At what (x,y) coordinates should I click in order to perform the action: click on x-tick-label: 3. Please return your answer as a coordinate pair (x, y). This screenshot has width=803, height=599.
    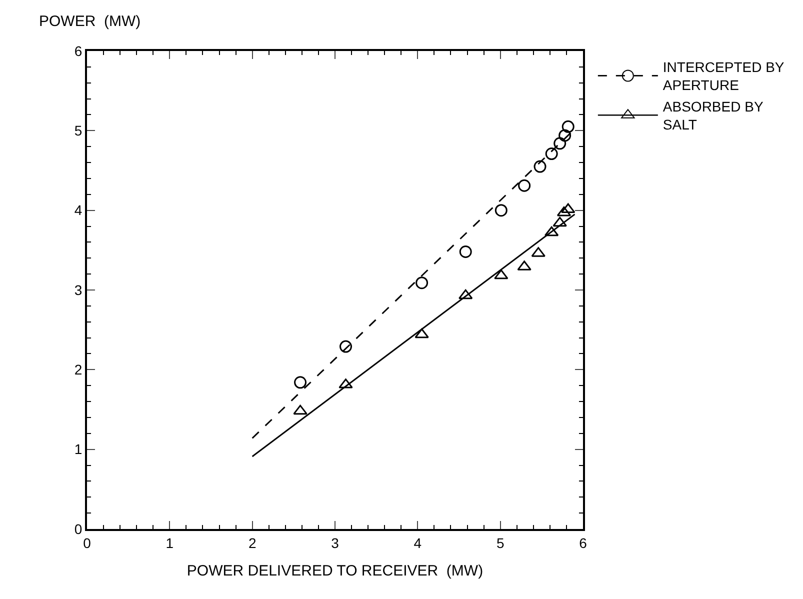
    Looking at the image, I should click on (335, 542).